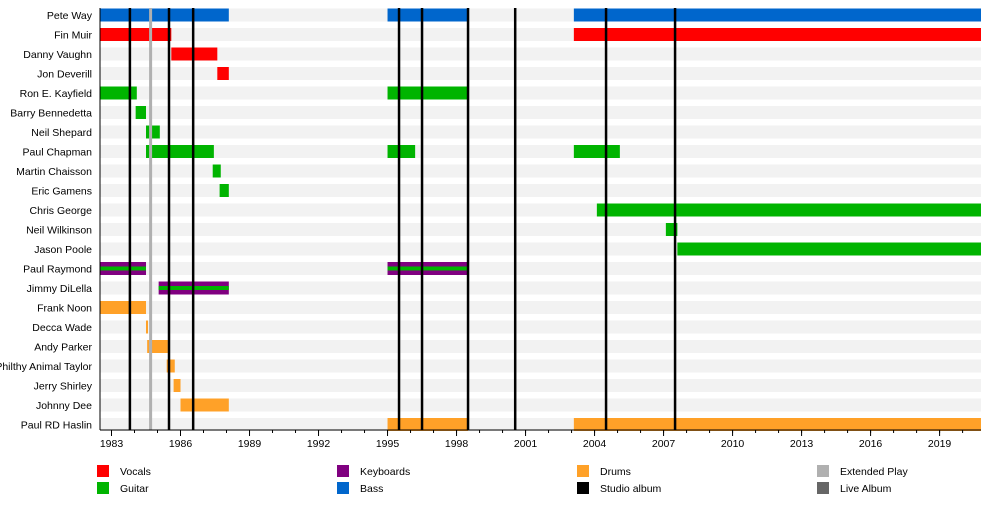  What do you see at coordinates (733, 444) in the screenshot?
I see `x-tick-label: 2010` at bounding box center [733, 444].